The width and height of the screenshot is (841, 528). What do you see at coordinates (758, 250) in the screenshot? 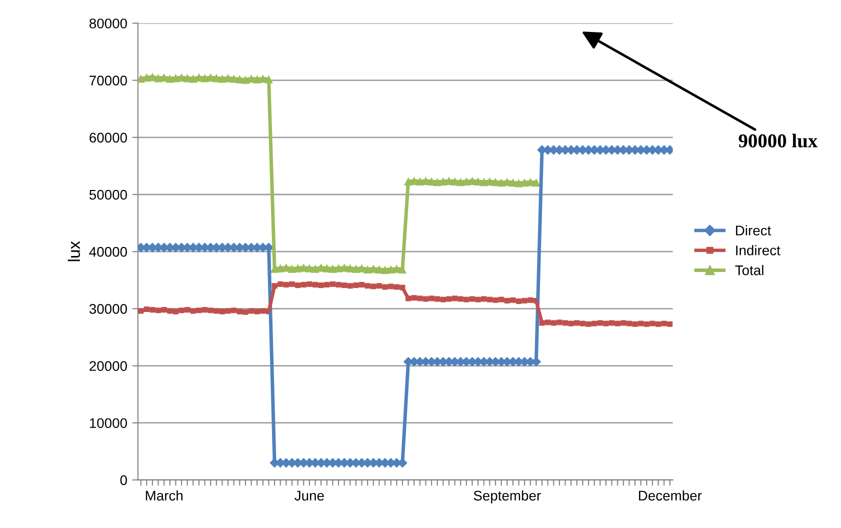
I see `legend-label: Indirect` at bounding box center [758, 250].